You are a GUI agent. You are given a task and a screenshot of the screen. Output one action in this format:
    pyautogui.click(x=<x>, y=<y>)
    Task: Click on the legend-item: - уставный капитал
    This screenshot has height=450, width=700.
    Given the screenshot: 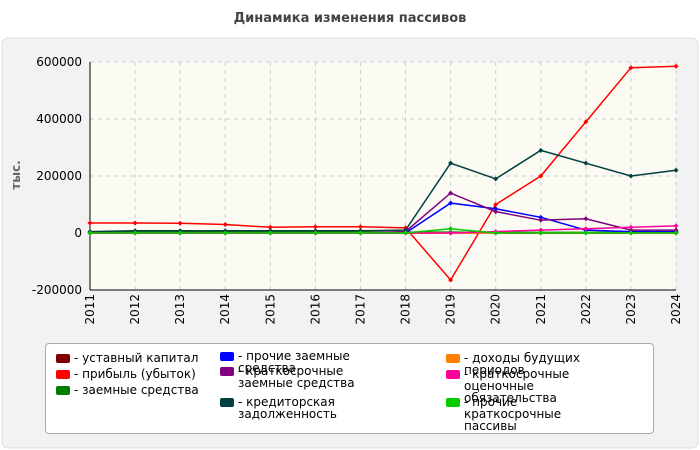 What is the action you would take?
    pyautogui.click(x=131, y=358)
    